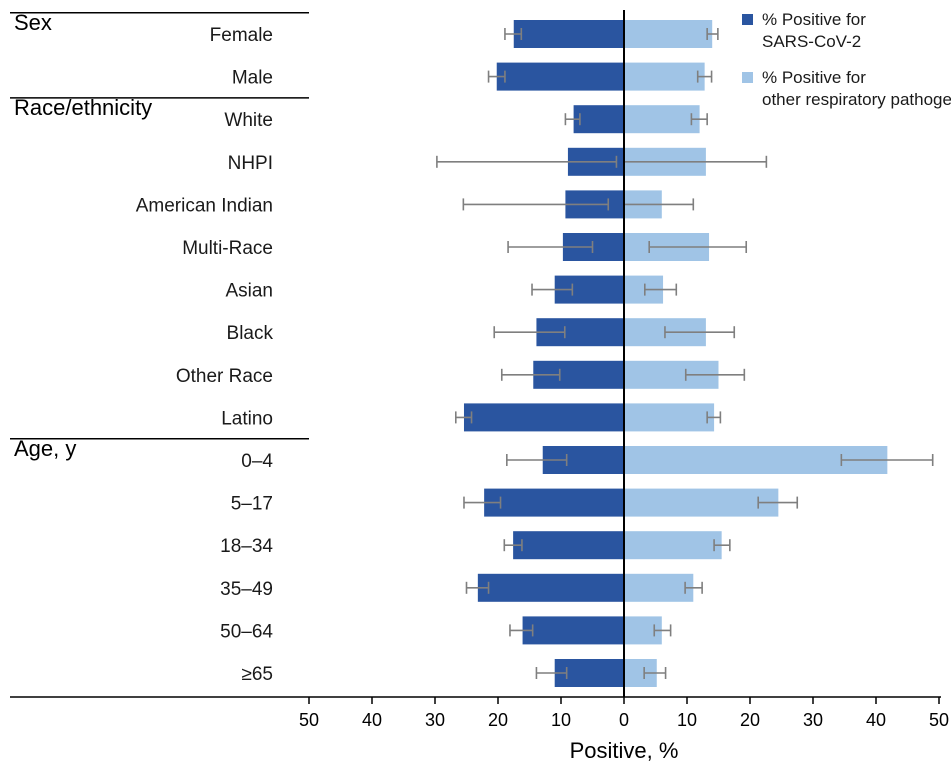 This screenshot has width=951, height=762. I want to click on group-label-2: Age, y, so click(45, 448).